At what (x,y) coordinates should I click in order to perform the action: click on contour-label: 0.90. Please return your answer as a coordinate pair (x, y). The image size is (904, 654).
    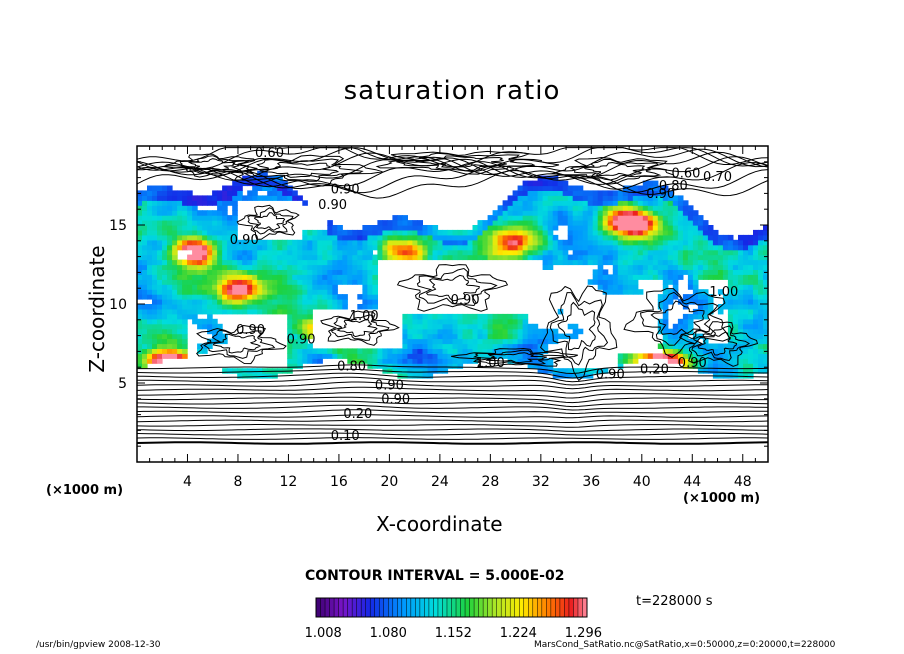
    Looking at the image, I should click on (244, 240).